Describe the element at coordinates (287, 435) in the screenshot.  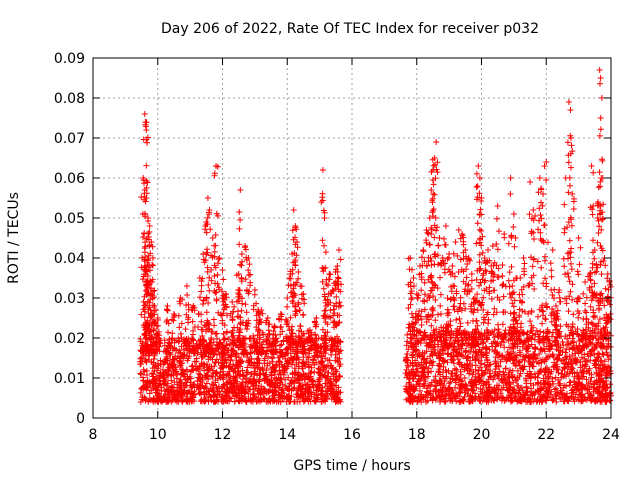
I see `x-tick-label: 14` at that location.